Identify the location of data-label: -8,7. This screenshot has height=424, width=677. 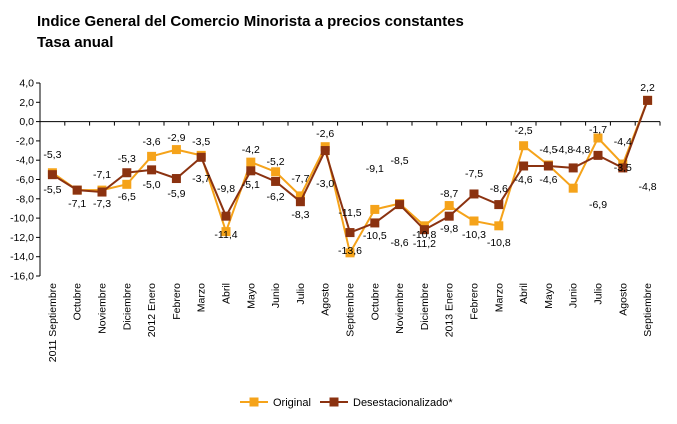
(449, 194).